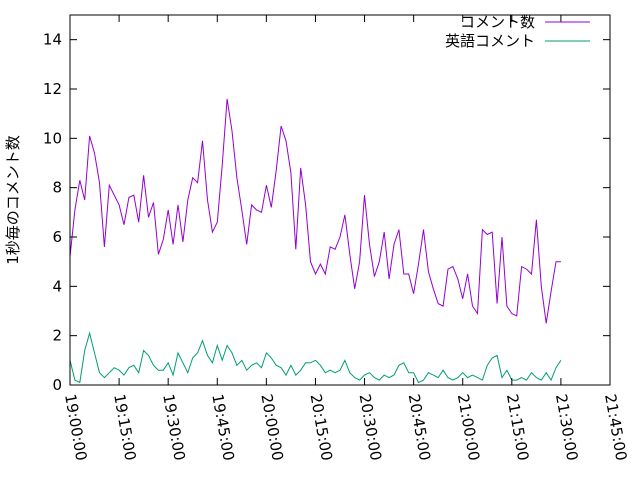 This screenshot has width=640, height=480. What do you see at coordinates (615, 427) in the screenshot?
I see `x-tick-label: 21:45:00` at bounding box center [615, 427].